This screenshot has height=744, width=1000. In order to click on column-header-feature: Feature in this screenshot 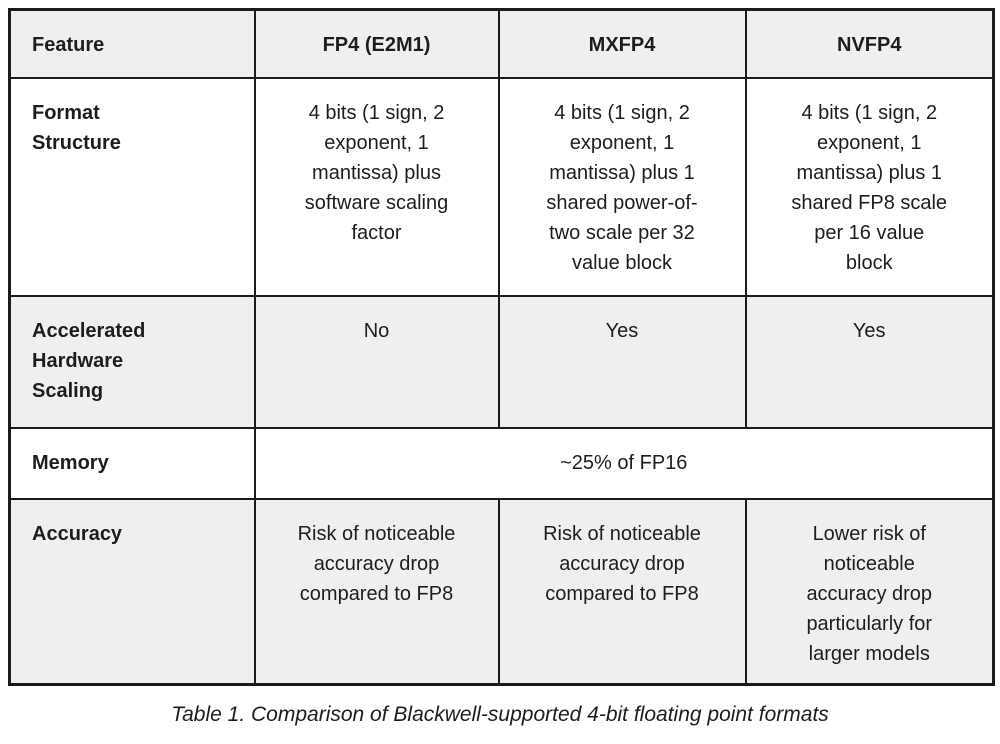, I will do `click(132, 43)`.